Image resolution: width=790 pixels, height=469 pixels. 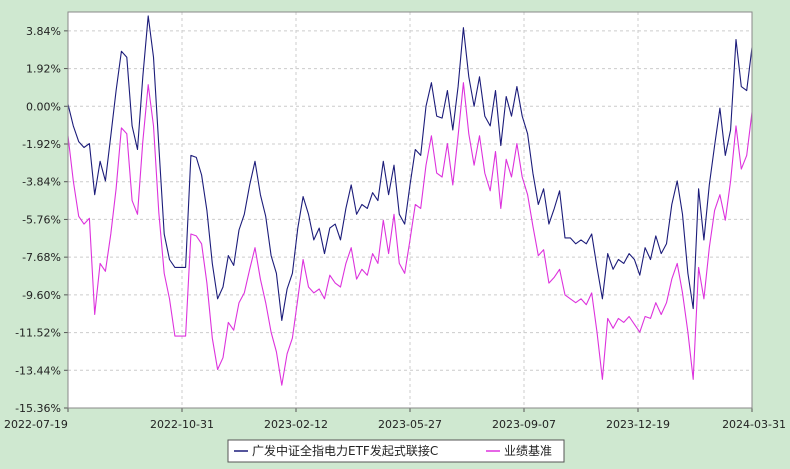 What do you see at coordinates (41, 144) in the screenshot?
I see `y-tick-label: -1.92%` at bounding box center [41, 144].